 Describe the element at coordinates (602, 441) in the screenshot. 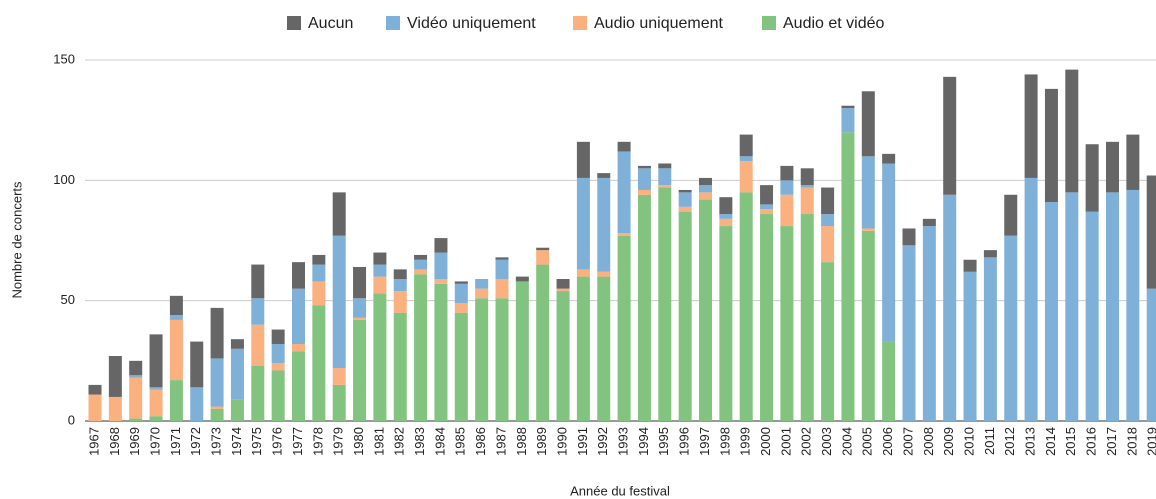

I see `x-tick-label: 1992` at that location.